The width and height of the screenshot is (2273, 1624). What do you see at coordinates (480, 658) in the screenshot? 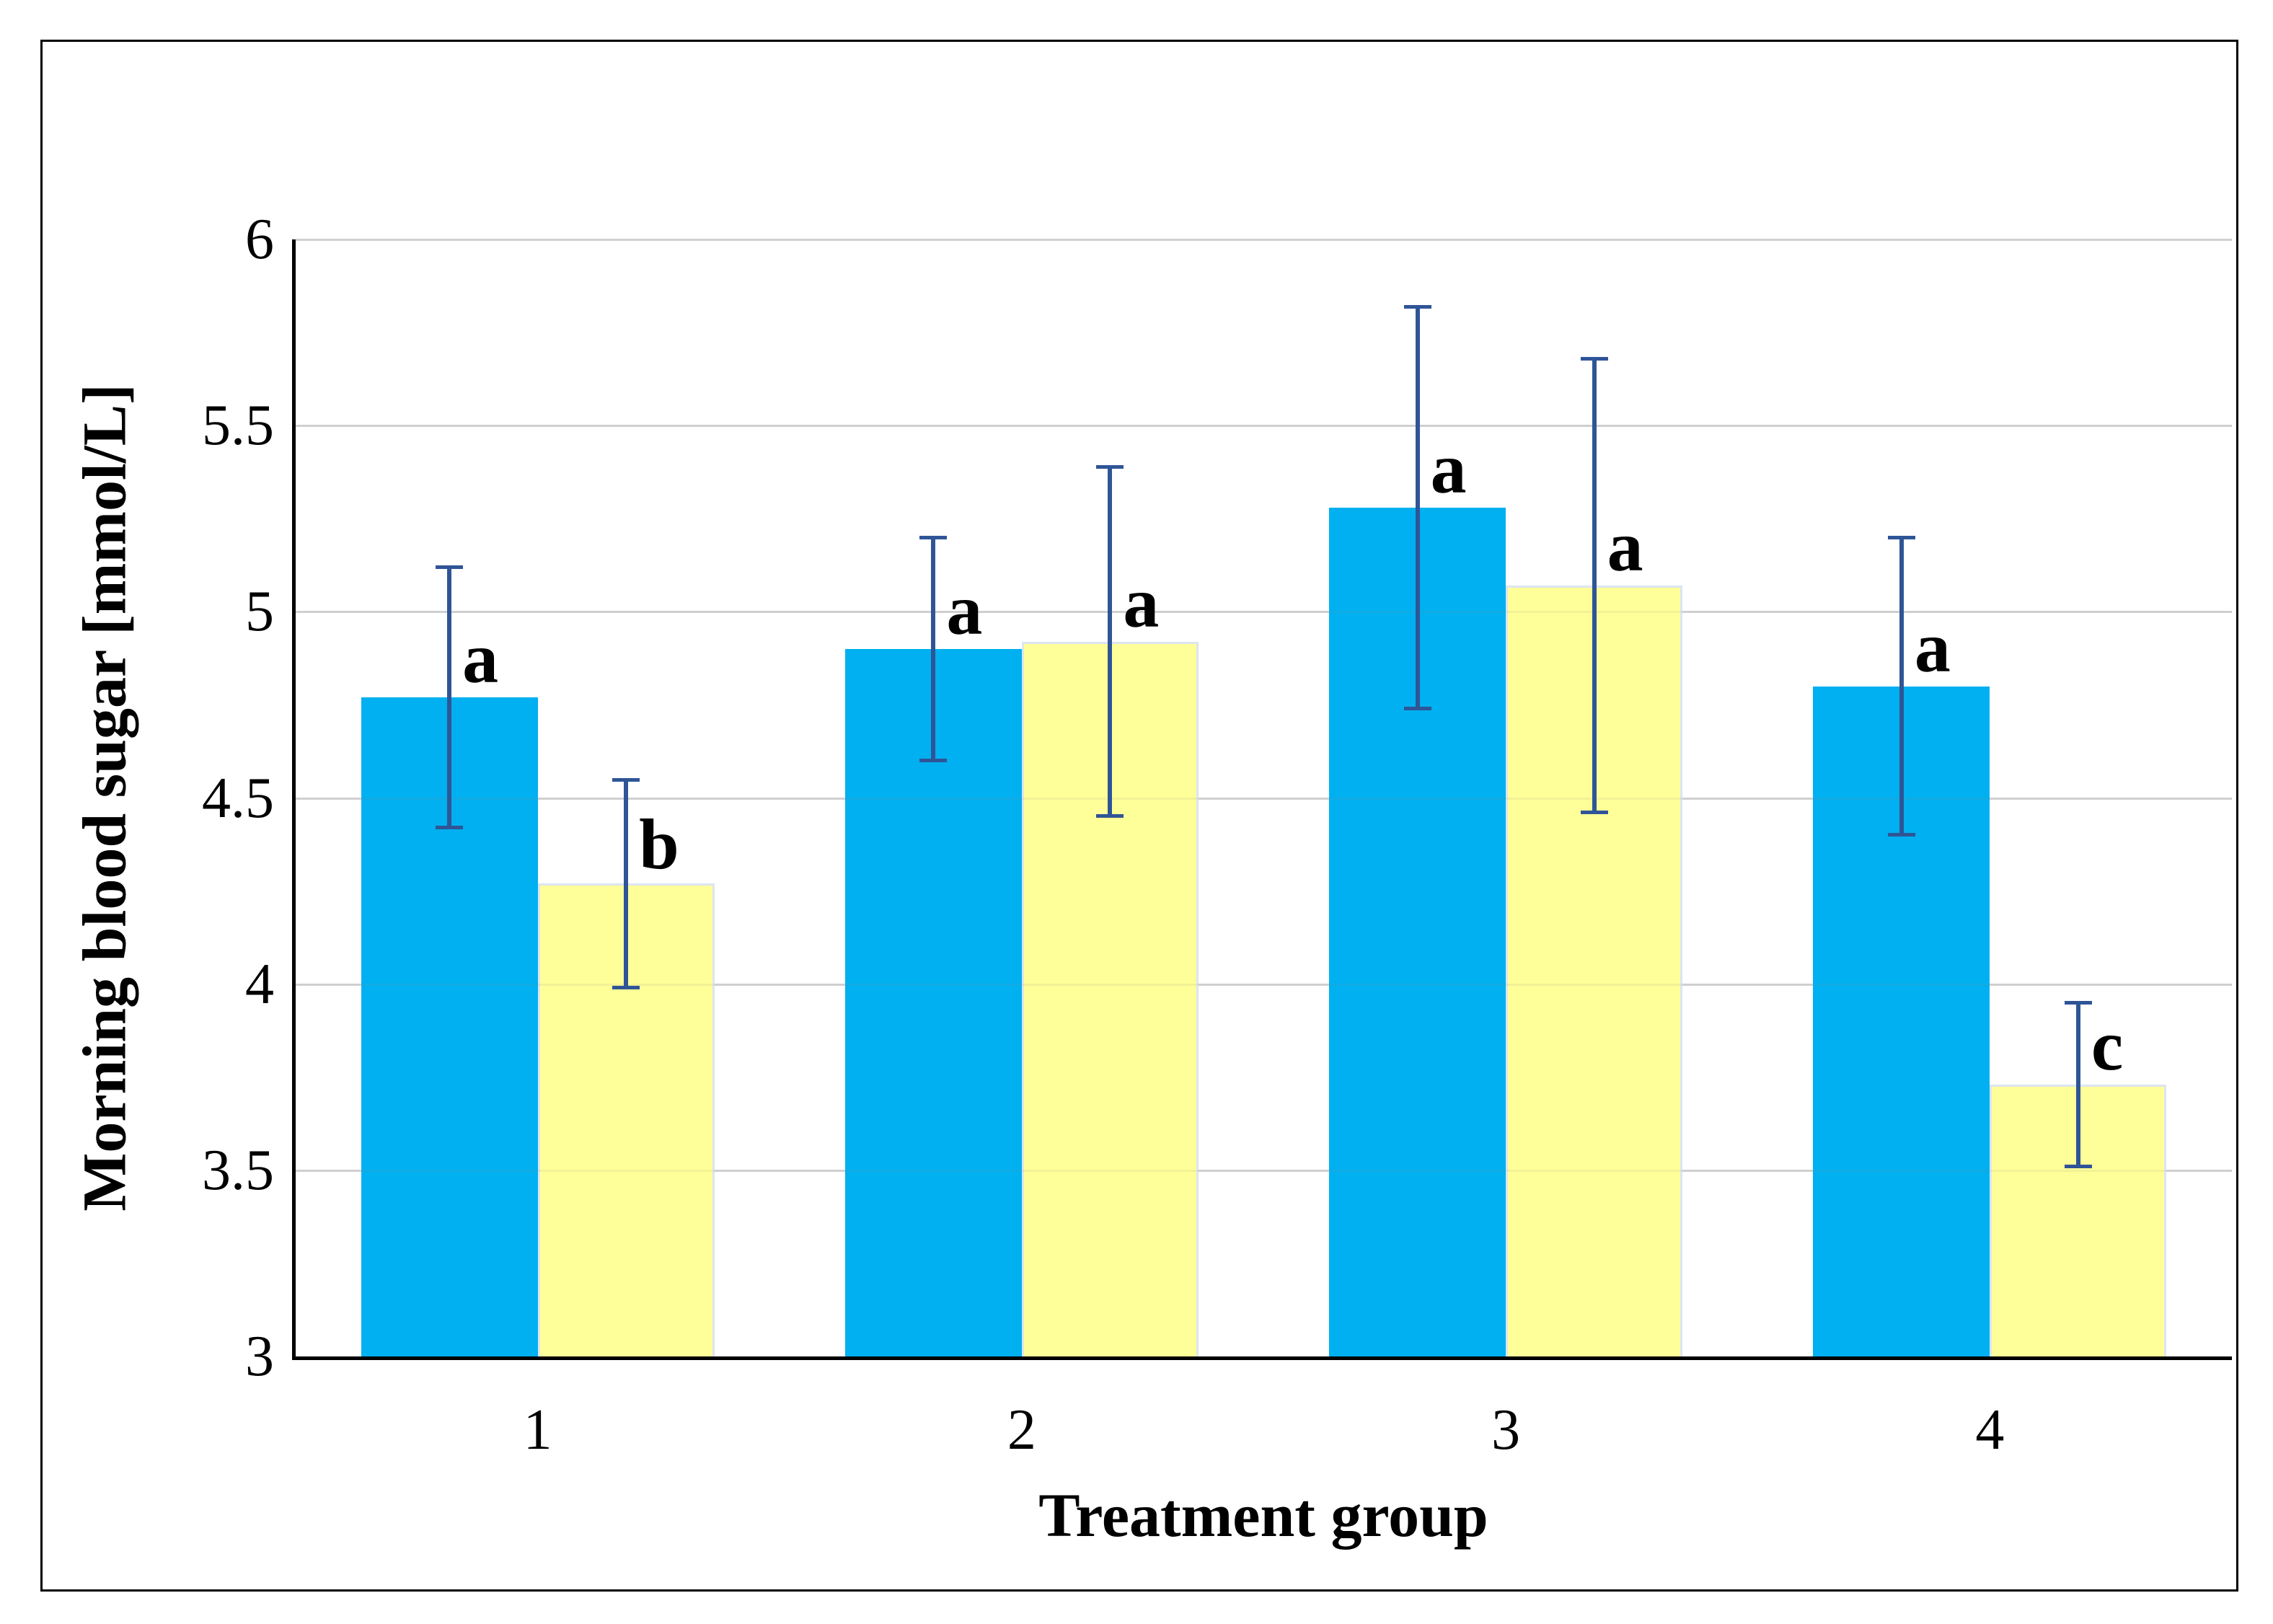
I see `sig-letter-group1-blue: a` at bounding box center [480, 658].